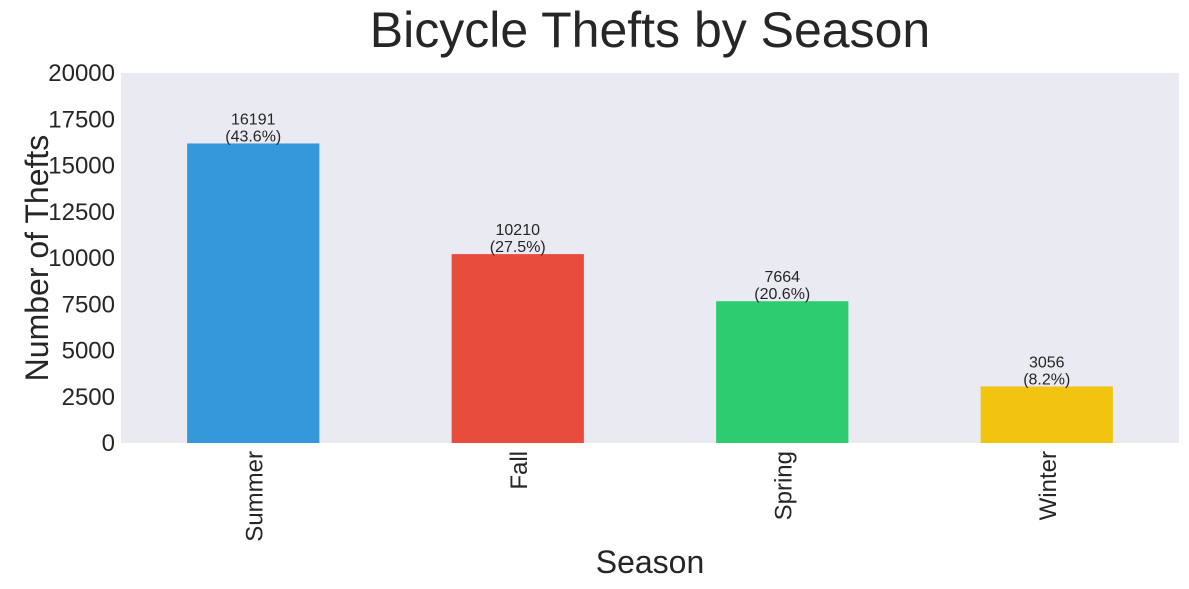  Describe the element at coordinates (782, 372) in the screenshot. I see `bar-spring` at that location.